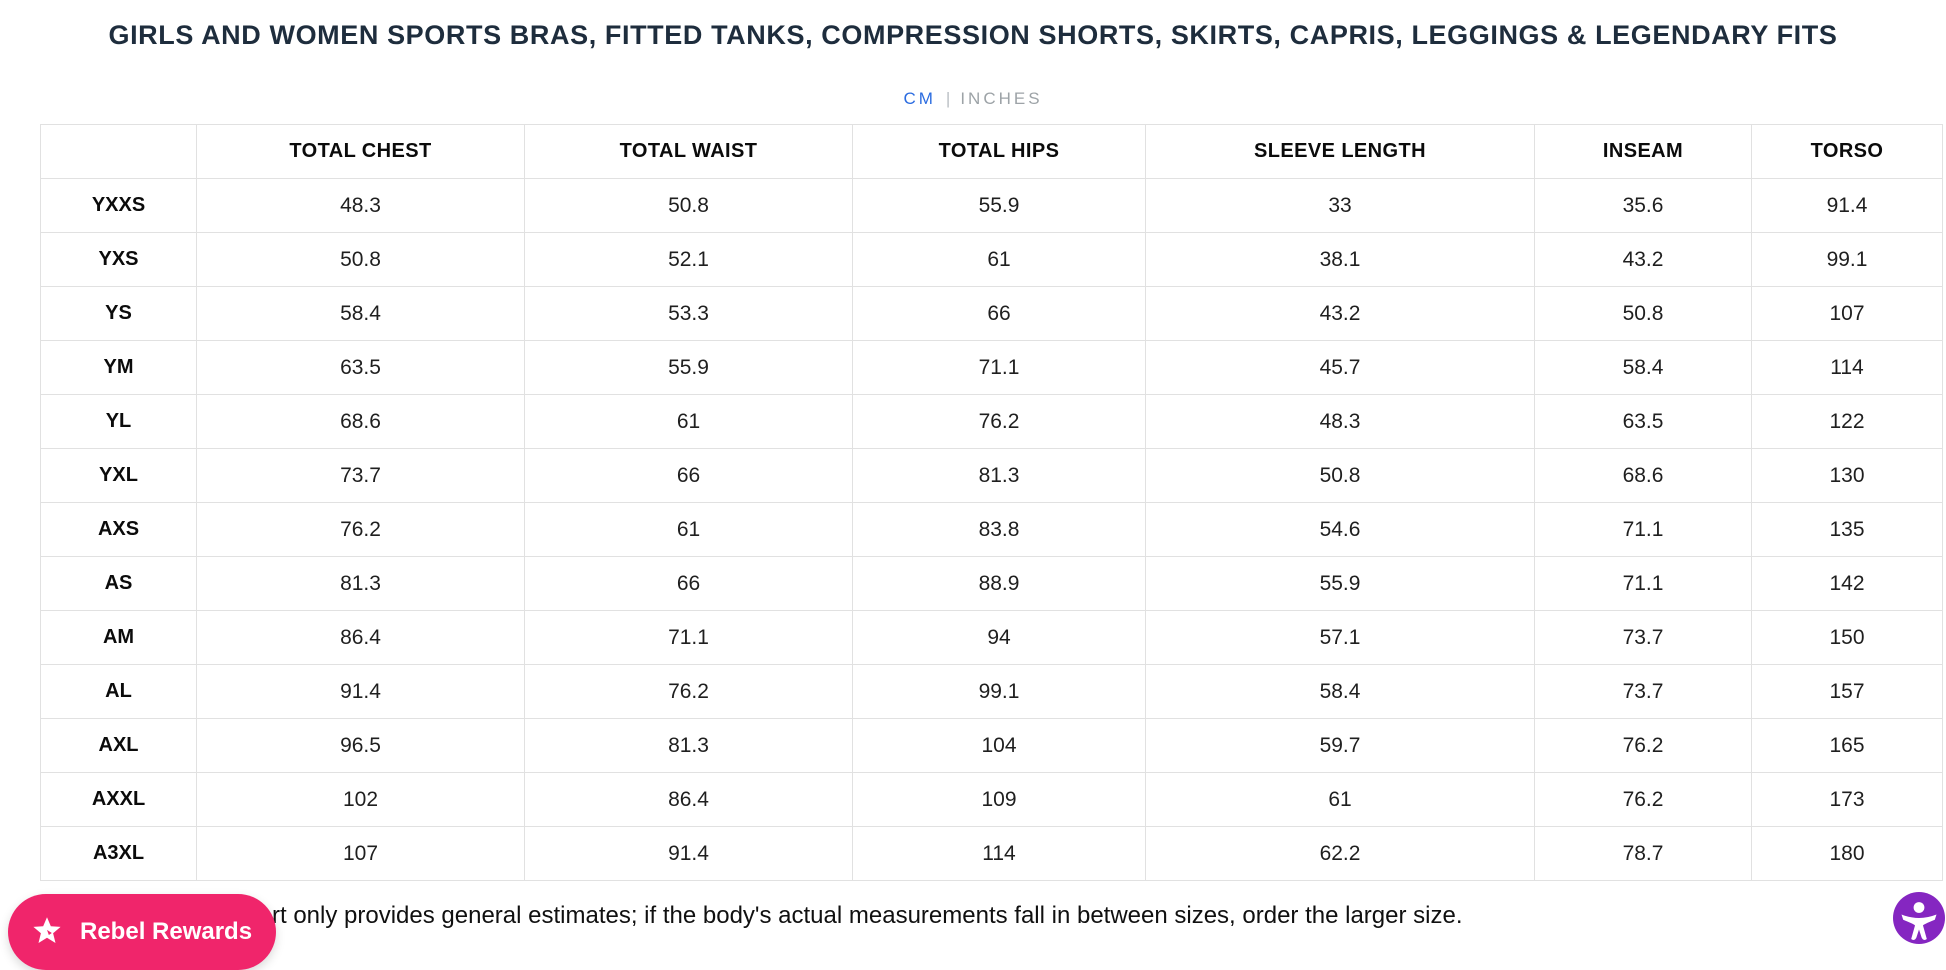 This screenshot has height=970, width=1946. Describe the element at coordinates (118, 421) in the screenshot. I see `size-label: YL` at that location.